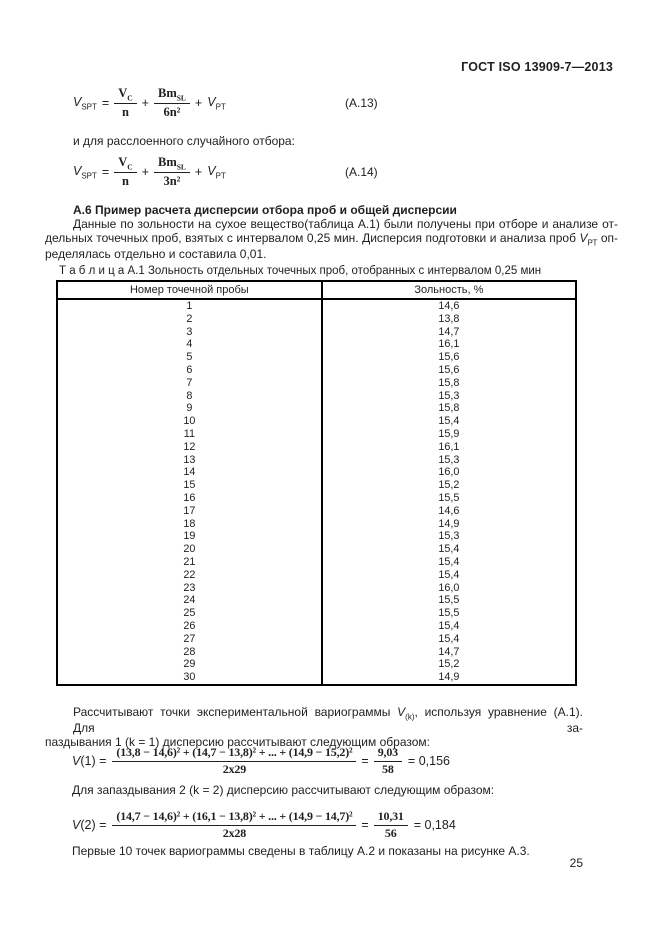 This screenshot has height=936, width=661. I want to click on sample-number-cell: 14, so click(190, 473).